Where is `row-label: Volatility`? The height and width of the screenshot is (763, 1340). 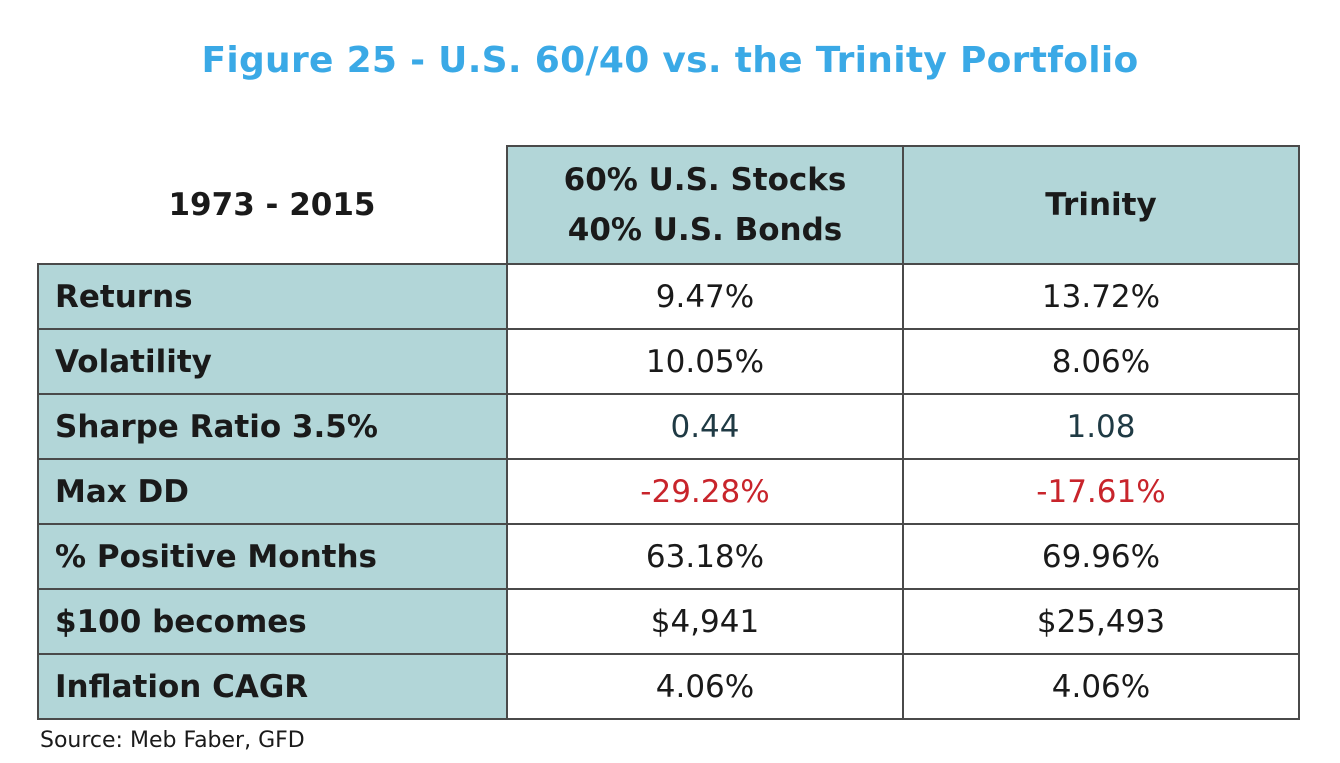 row-label: Volatility is located at coordinates (272, 361).